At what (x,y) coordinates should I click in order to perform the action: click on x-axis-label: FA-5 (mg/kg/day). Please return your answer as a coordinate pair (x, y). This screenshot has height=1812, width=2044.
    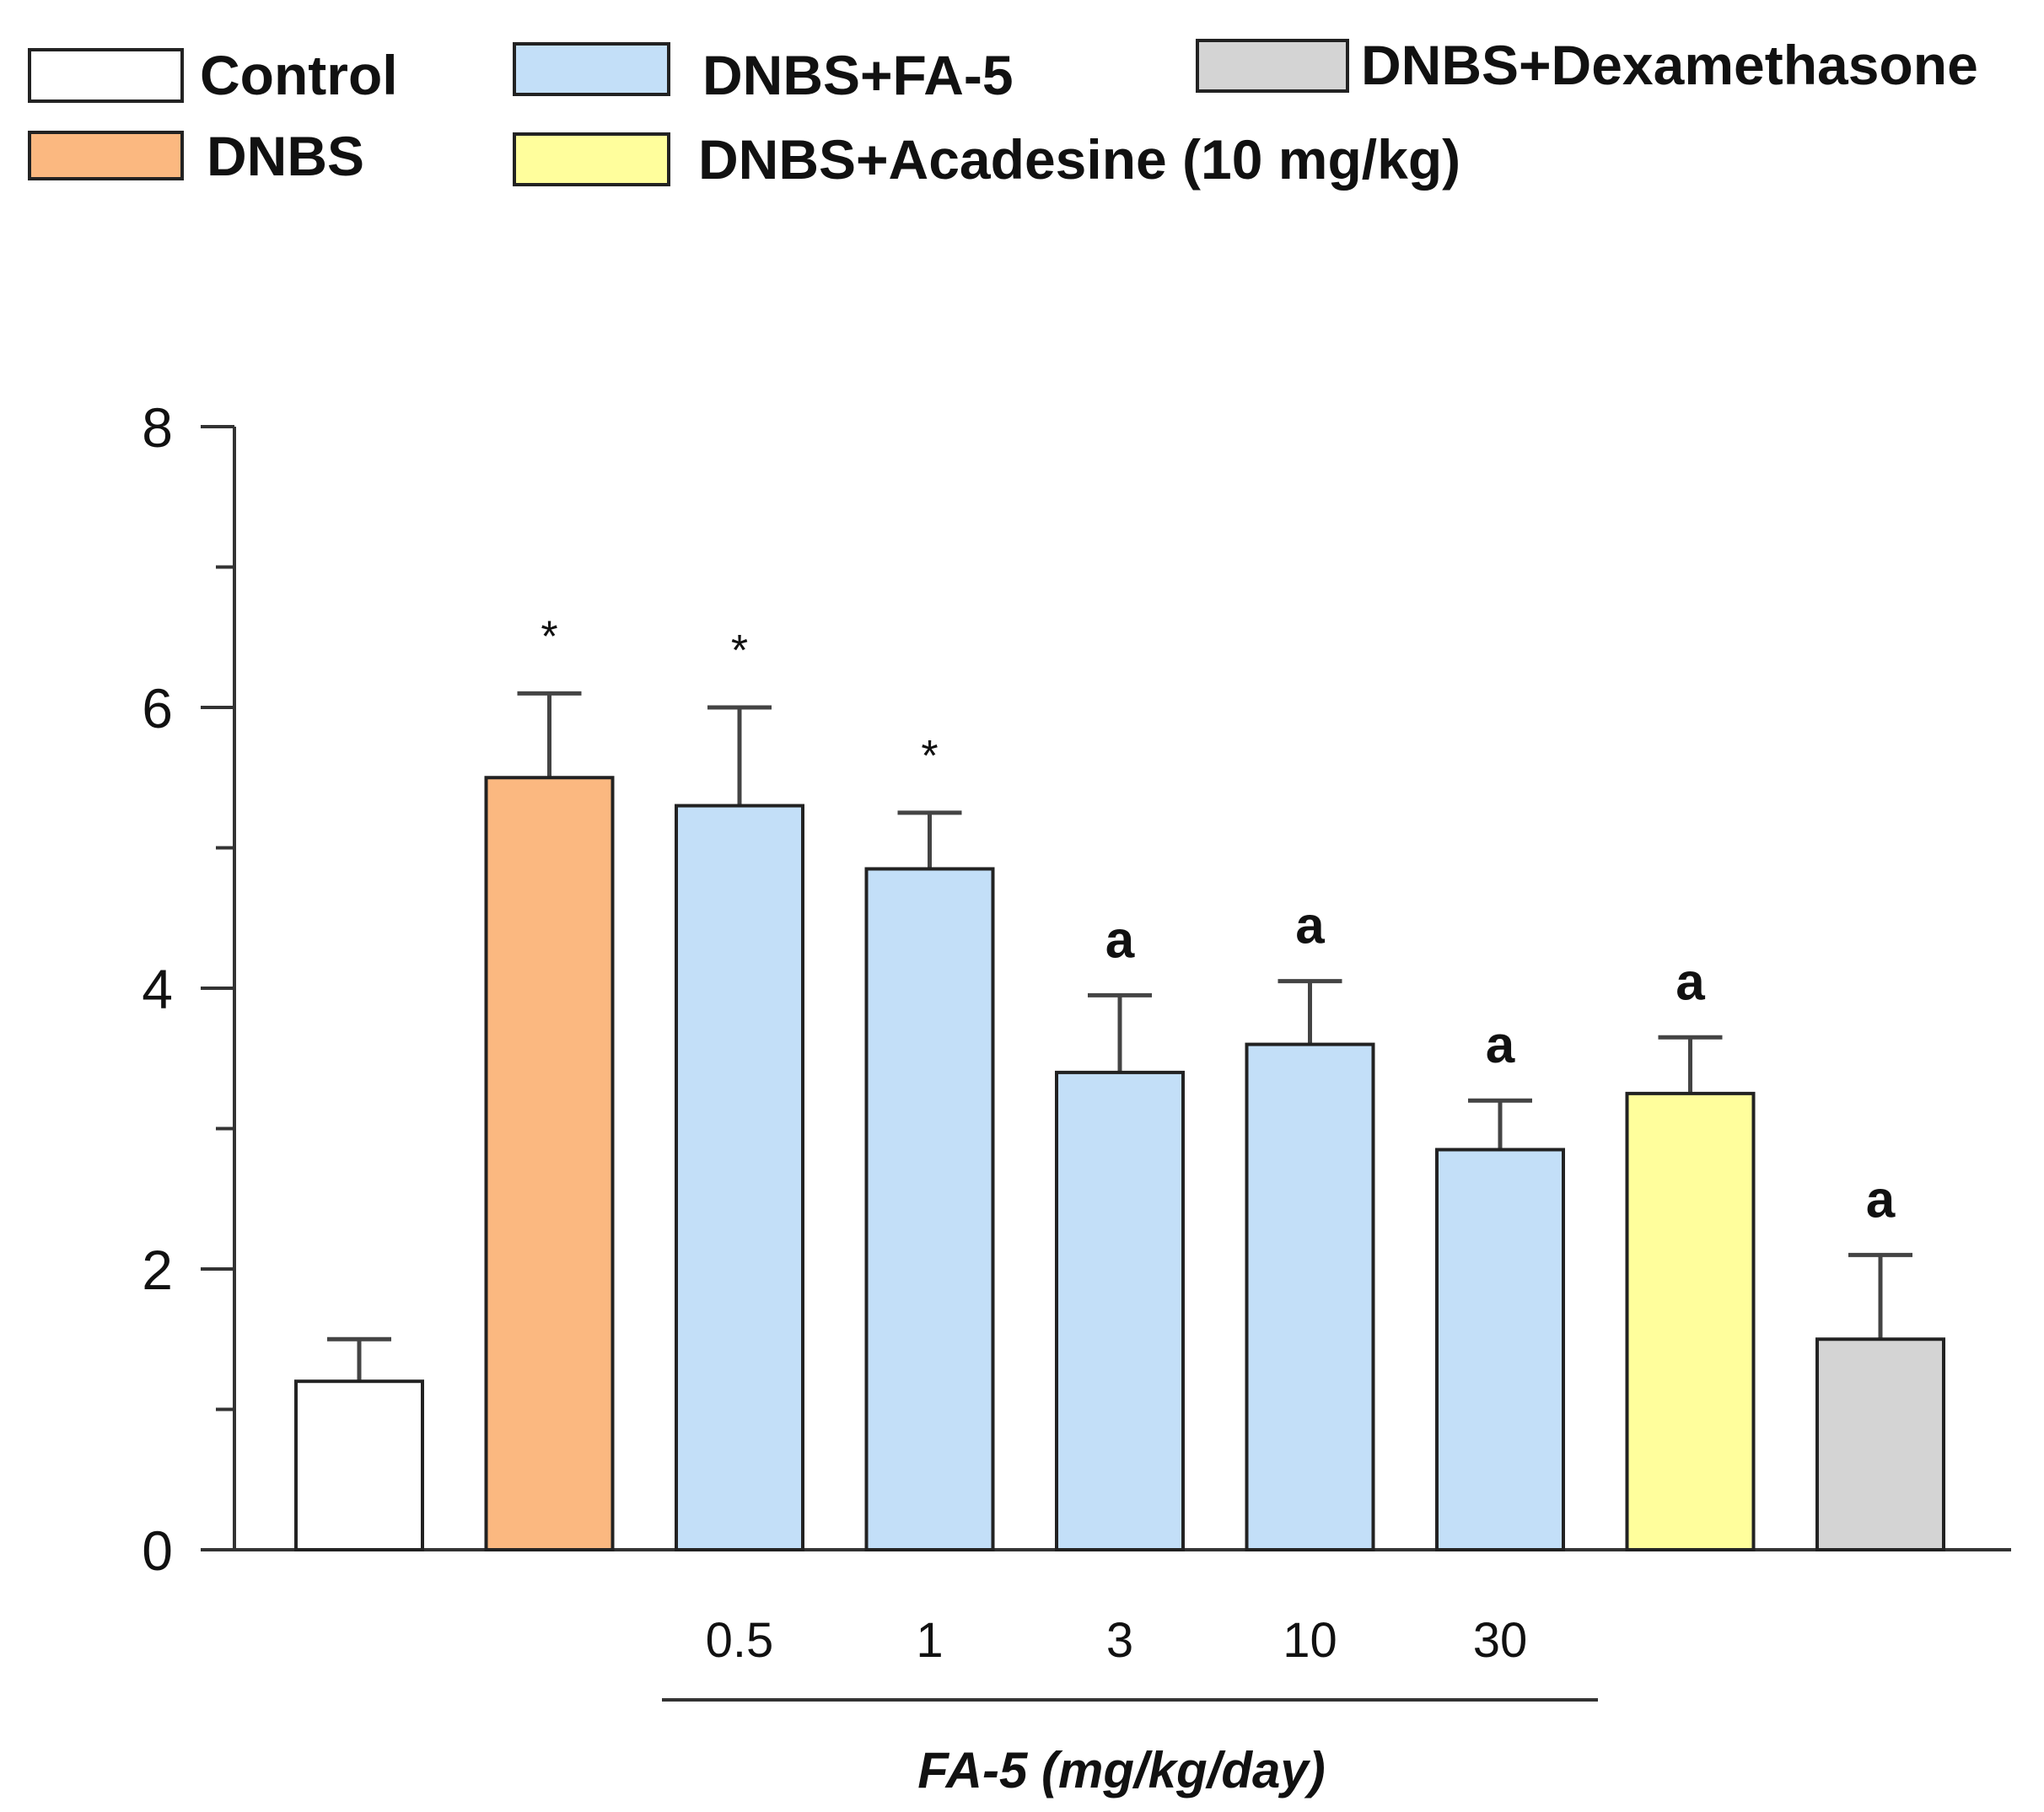
    Looking at the image, I should click on (1121, 1770).